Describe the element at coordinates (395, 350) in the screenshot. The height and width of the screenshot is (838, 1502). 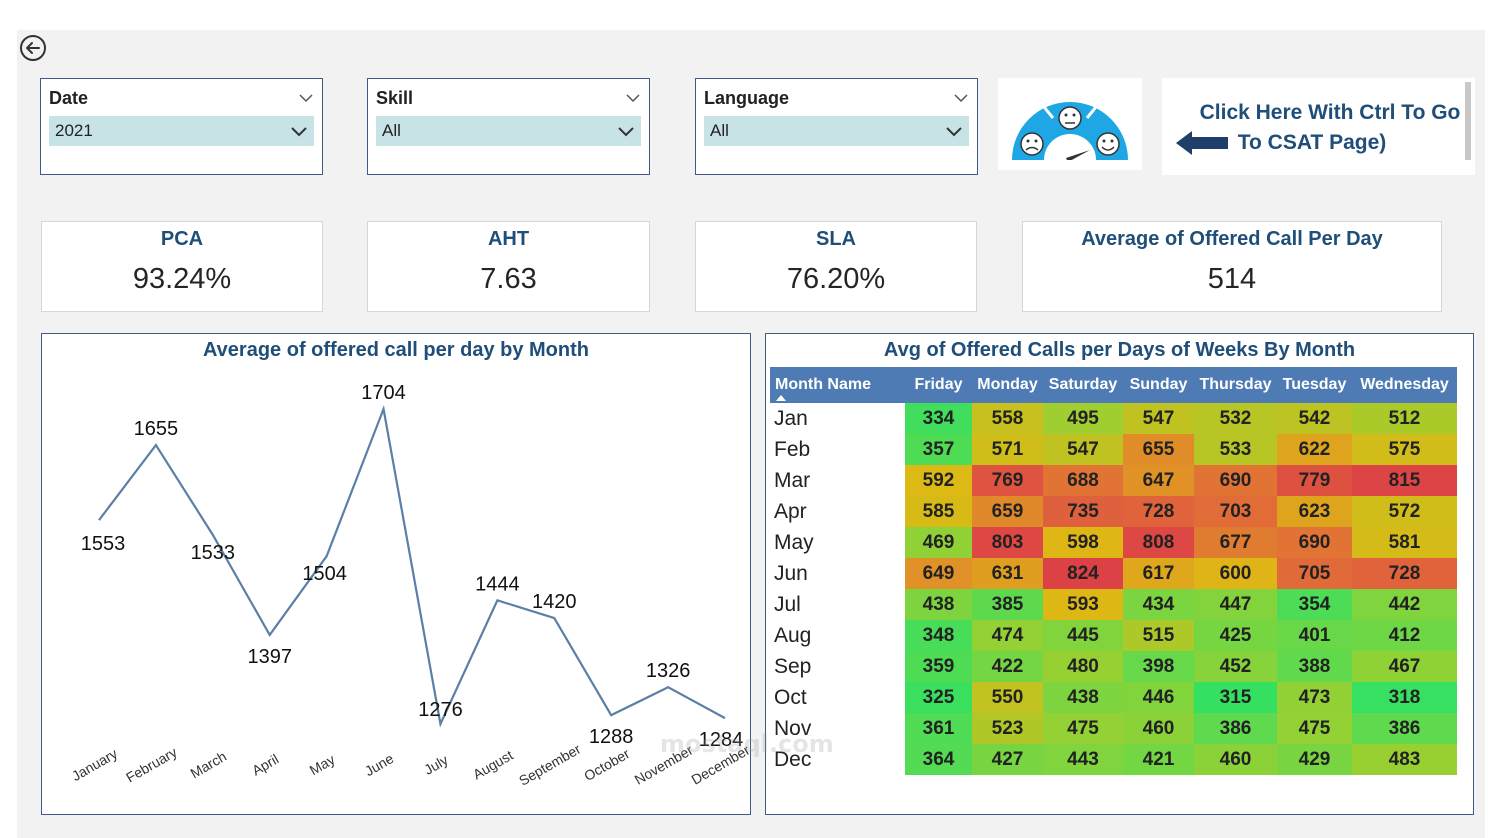
I see `chart-title: Average of offered call per day by Month` at that location.